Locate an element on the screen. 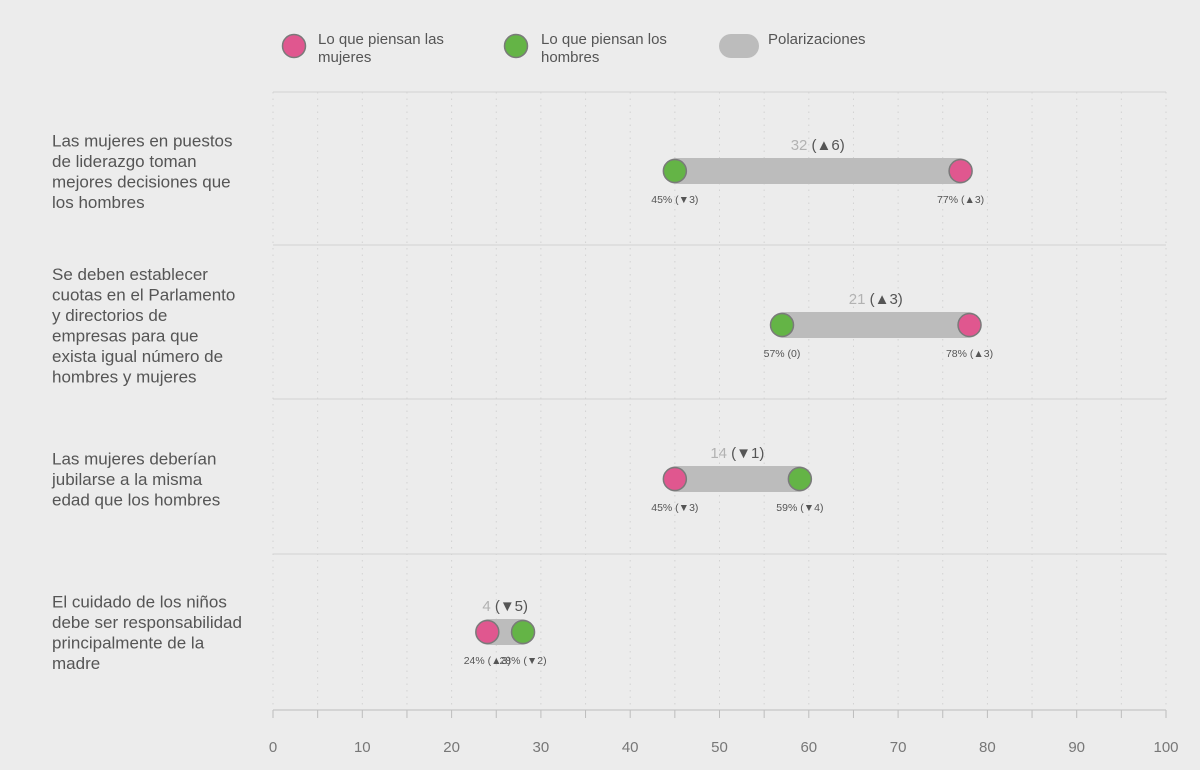  gap-value: 14 is located at coordinates (718, 453).